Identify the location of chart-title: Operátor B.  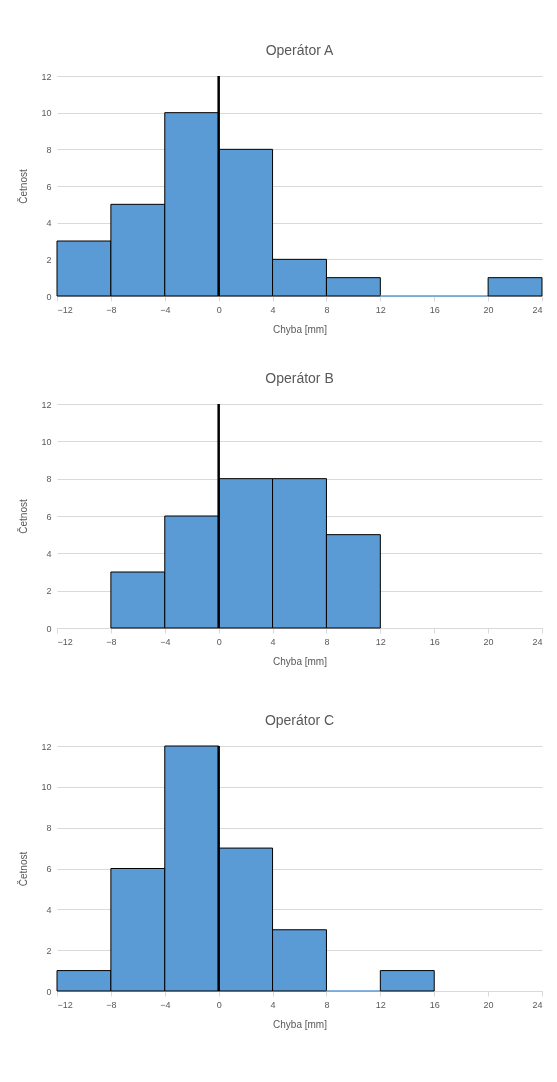
(299, 378).